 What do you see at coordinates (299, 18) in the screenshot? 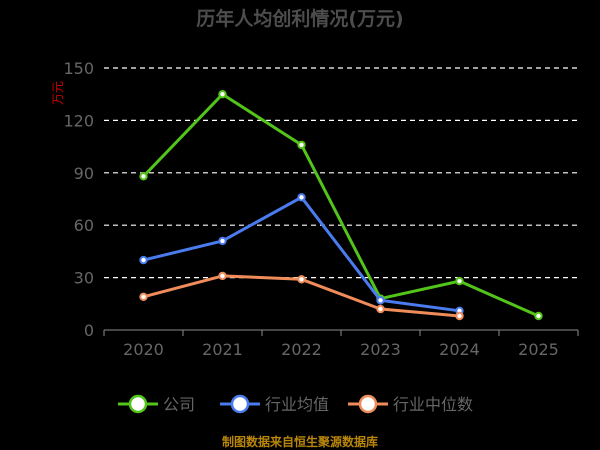
I see `chart-title: 历年人均创利情况(万元)` at bounding box center [299, 18].